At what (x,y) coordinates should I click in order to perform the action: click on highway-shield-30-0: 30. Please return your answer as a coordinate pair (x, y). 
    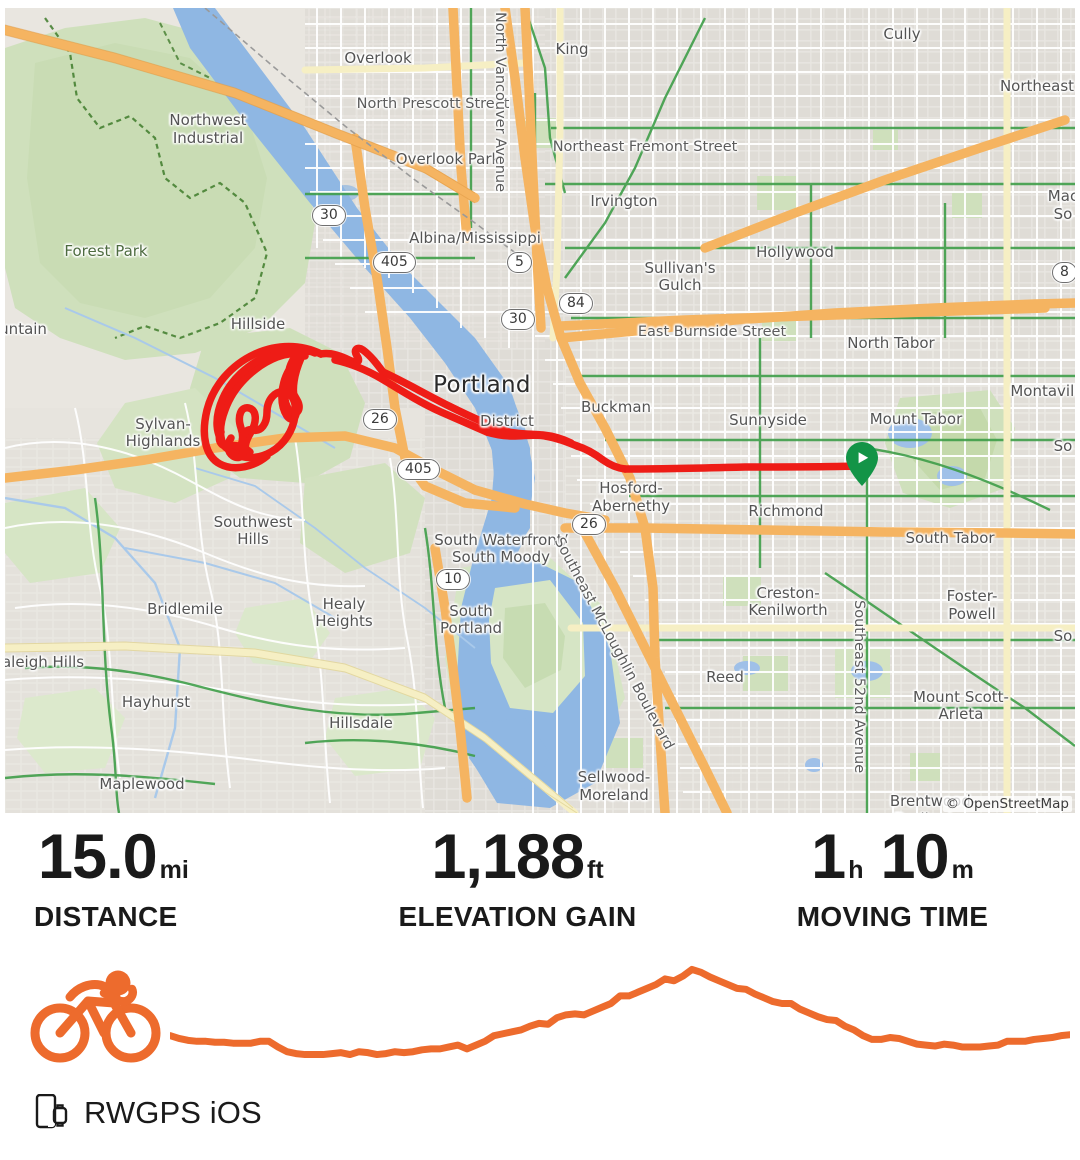
    Looking at the image, I should click on (329, 216).